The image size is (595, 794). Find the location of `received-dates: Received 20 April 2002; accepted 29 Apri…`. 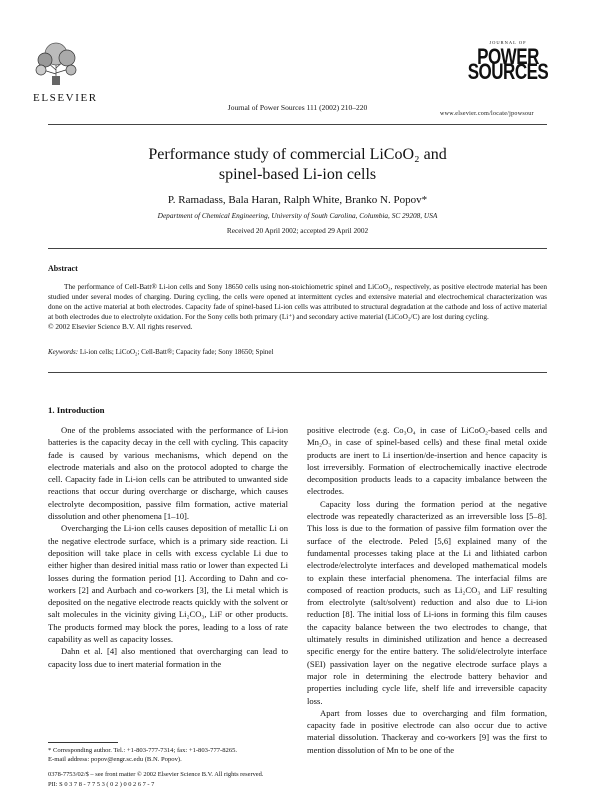

received-dates: Received 20 April 2002; accepted 29 Apri… is located at coordinates (297, 230).